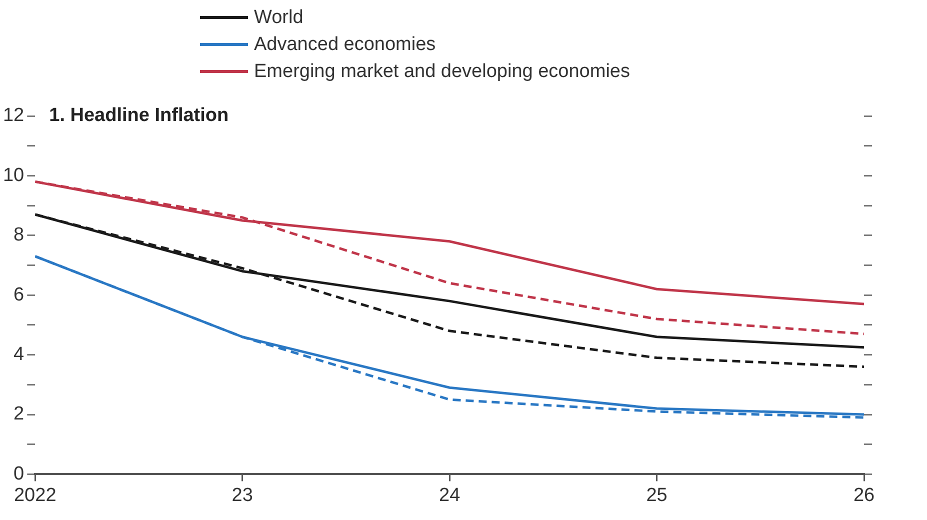 This screenshot has width=927, height=520. I want to click on y-tick-label: 8, so click(19, 235).